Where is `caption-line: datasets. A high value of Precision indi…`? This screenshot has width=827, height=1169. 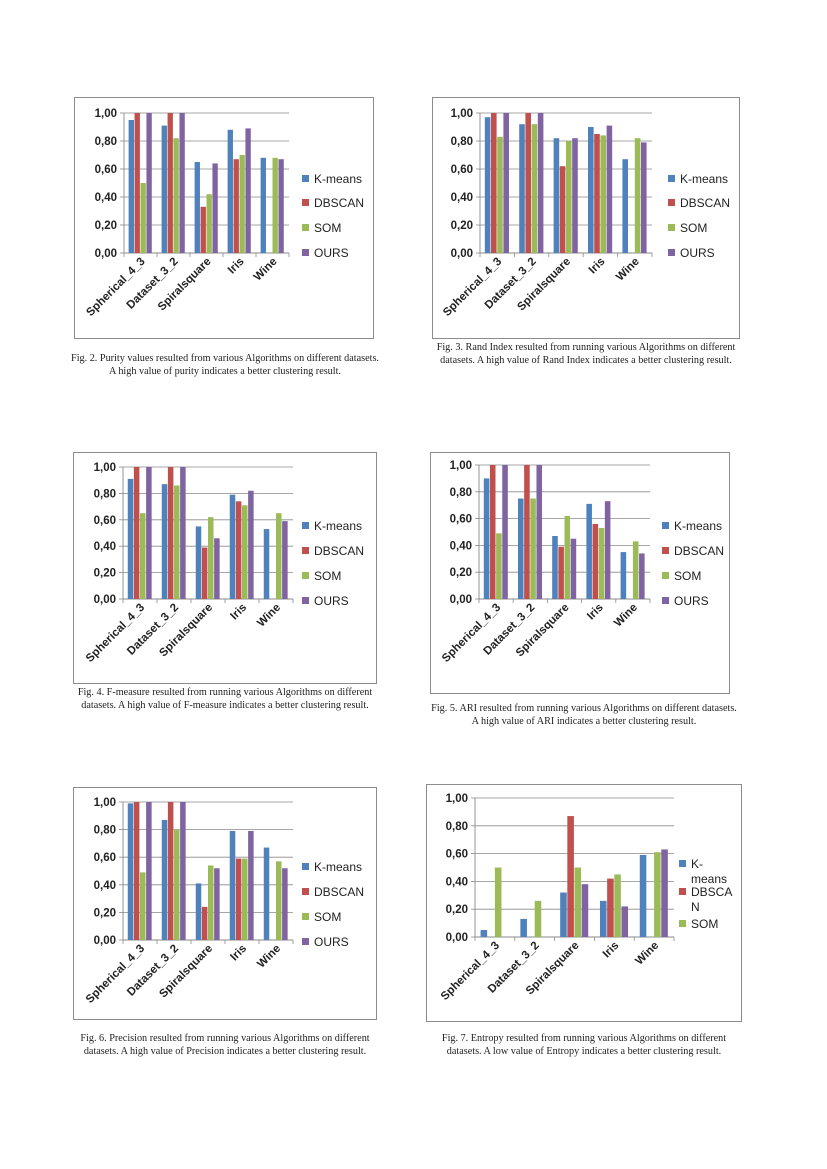 caption-line: datasets. A high value of Precision indi… is located at coordinates (225, 1051).